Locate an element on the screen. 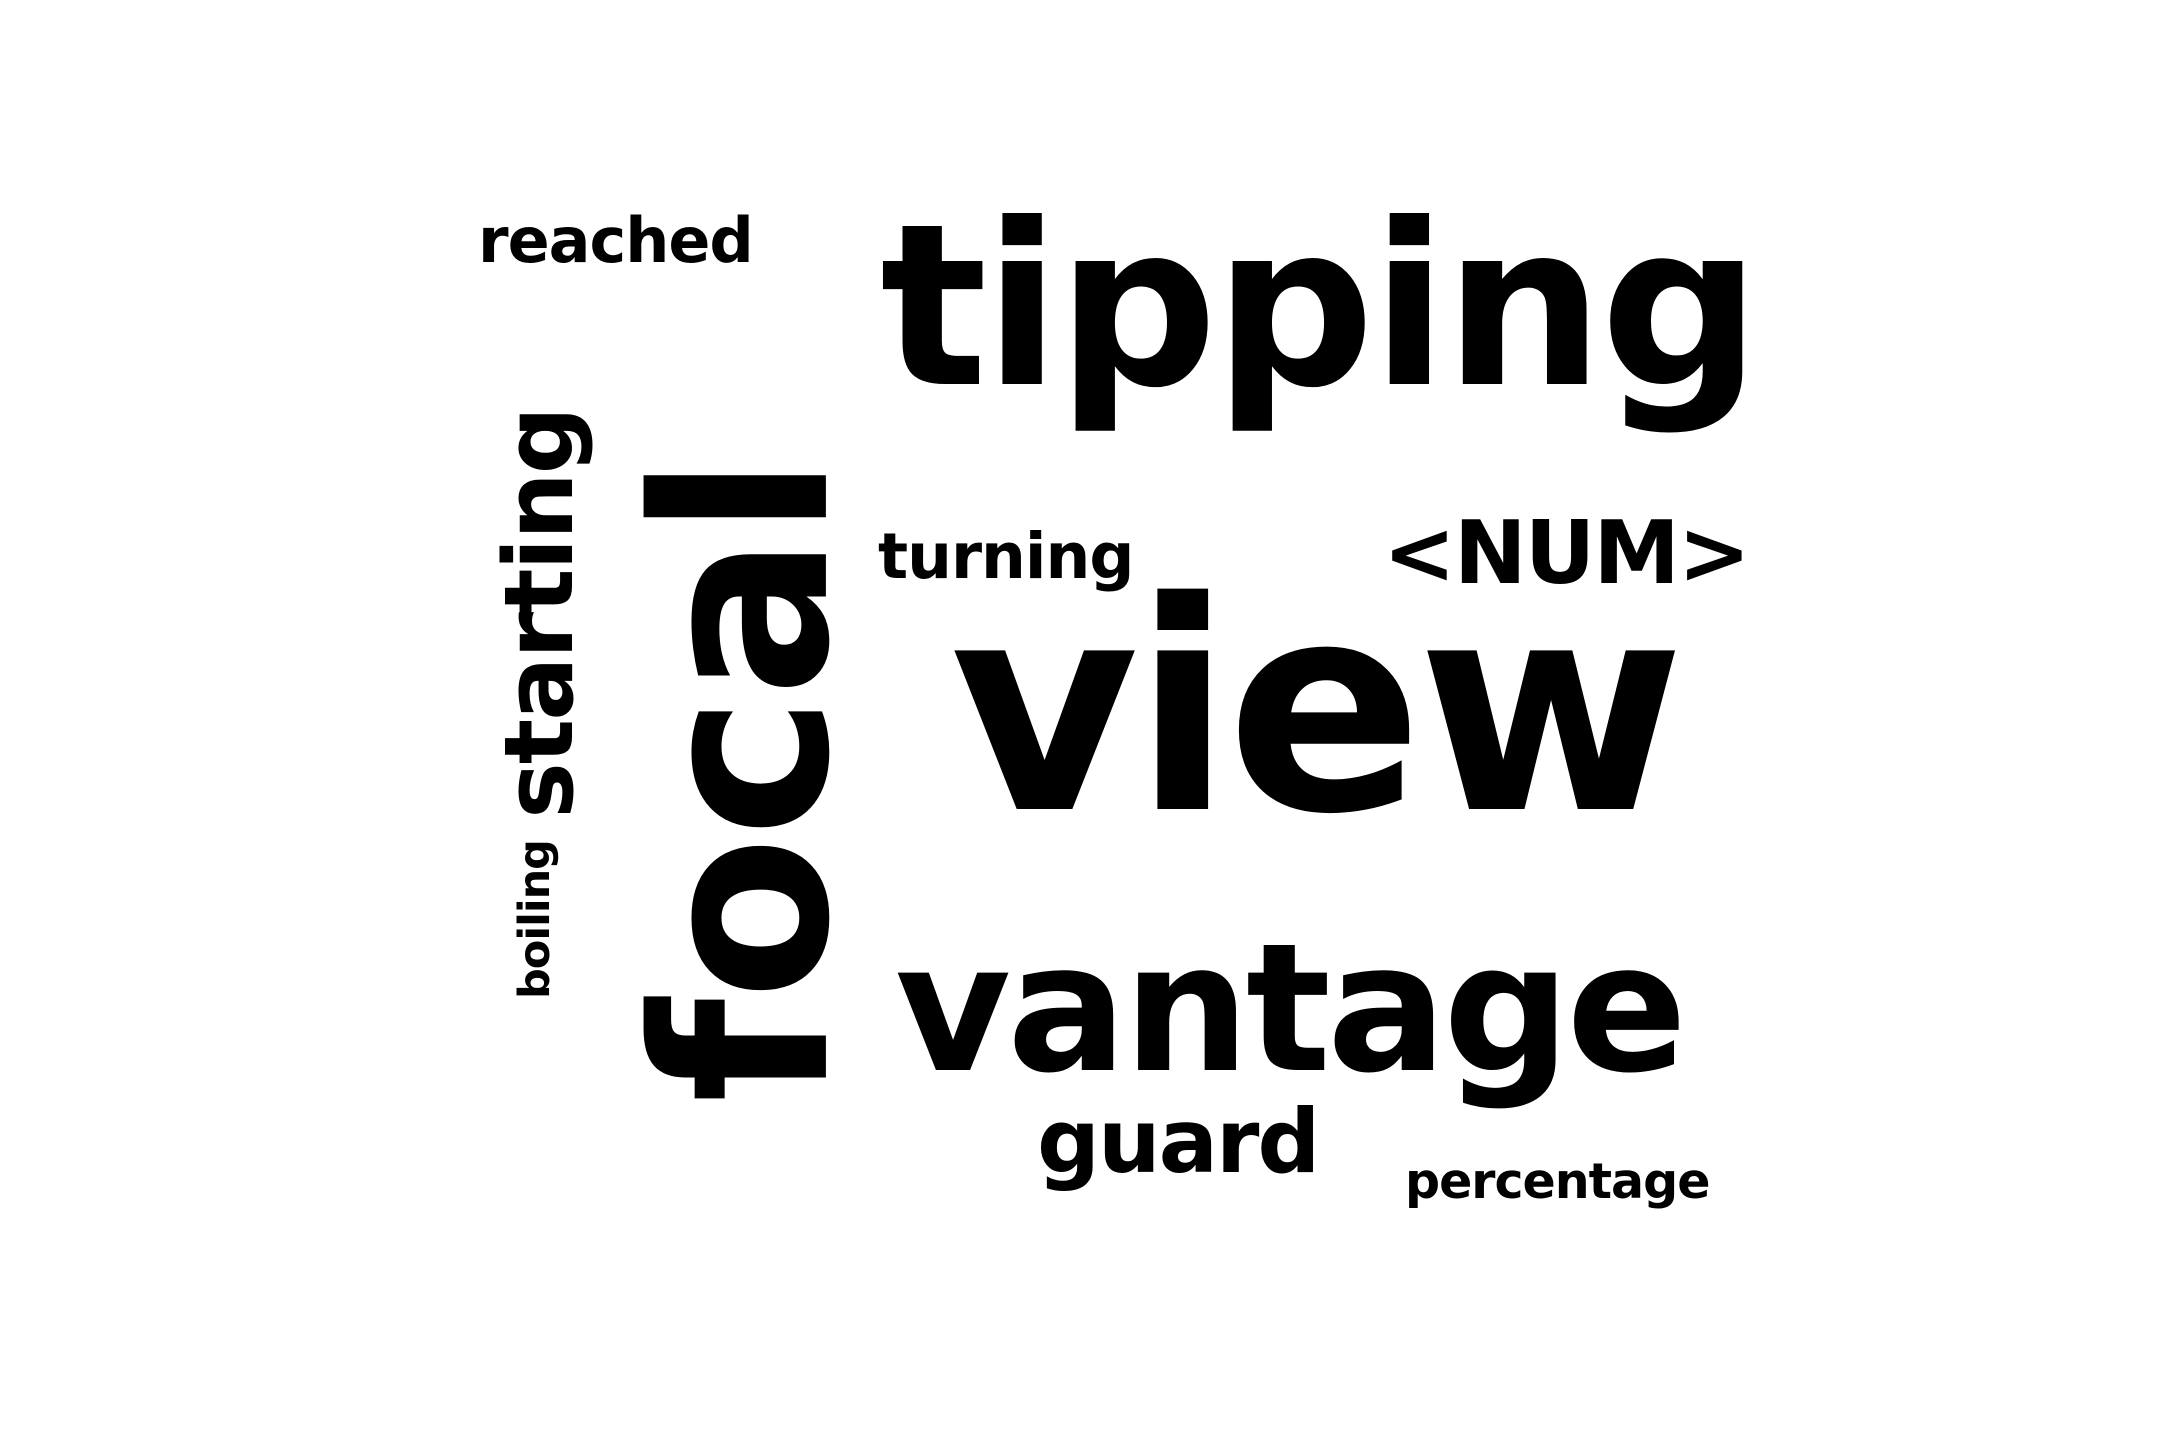 This screenshot has height=1440, width=2160. word-tipping: tipping is located at coordinates (1320, 307).